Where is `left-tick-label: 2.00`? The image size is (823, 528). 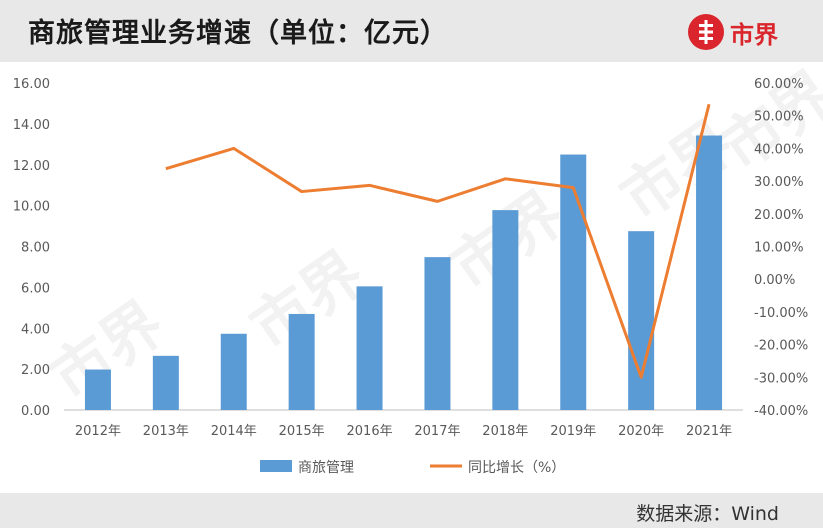 left-tick-label: 2.00 is located at coordinates (35, 370).